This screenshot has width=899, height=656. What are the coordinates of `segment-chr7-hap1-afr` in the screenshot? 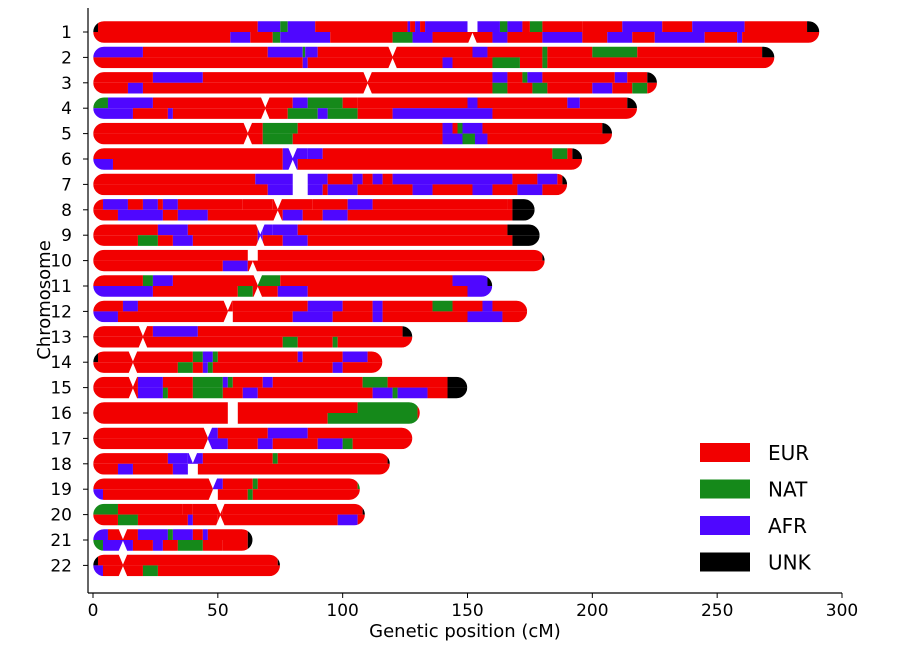 It's located at (357, 179).